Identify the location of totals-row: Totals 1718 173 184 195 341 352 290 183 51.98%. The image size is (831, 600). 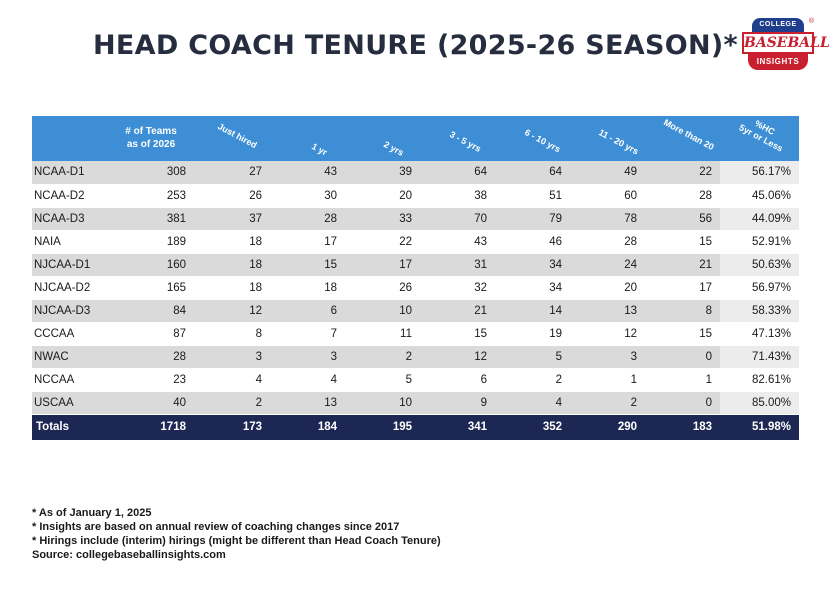
(415, 427).